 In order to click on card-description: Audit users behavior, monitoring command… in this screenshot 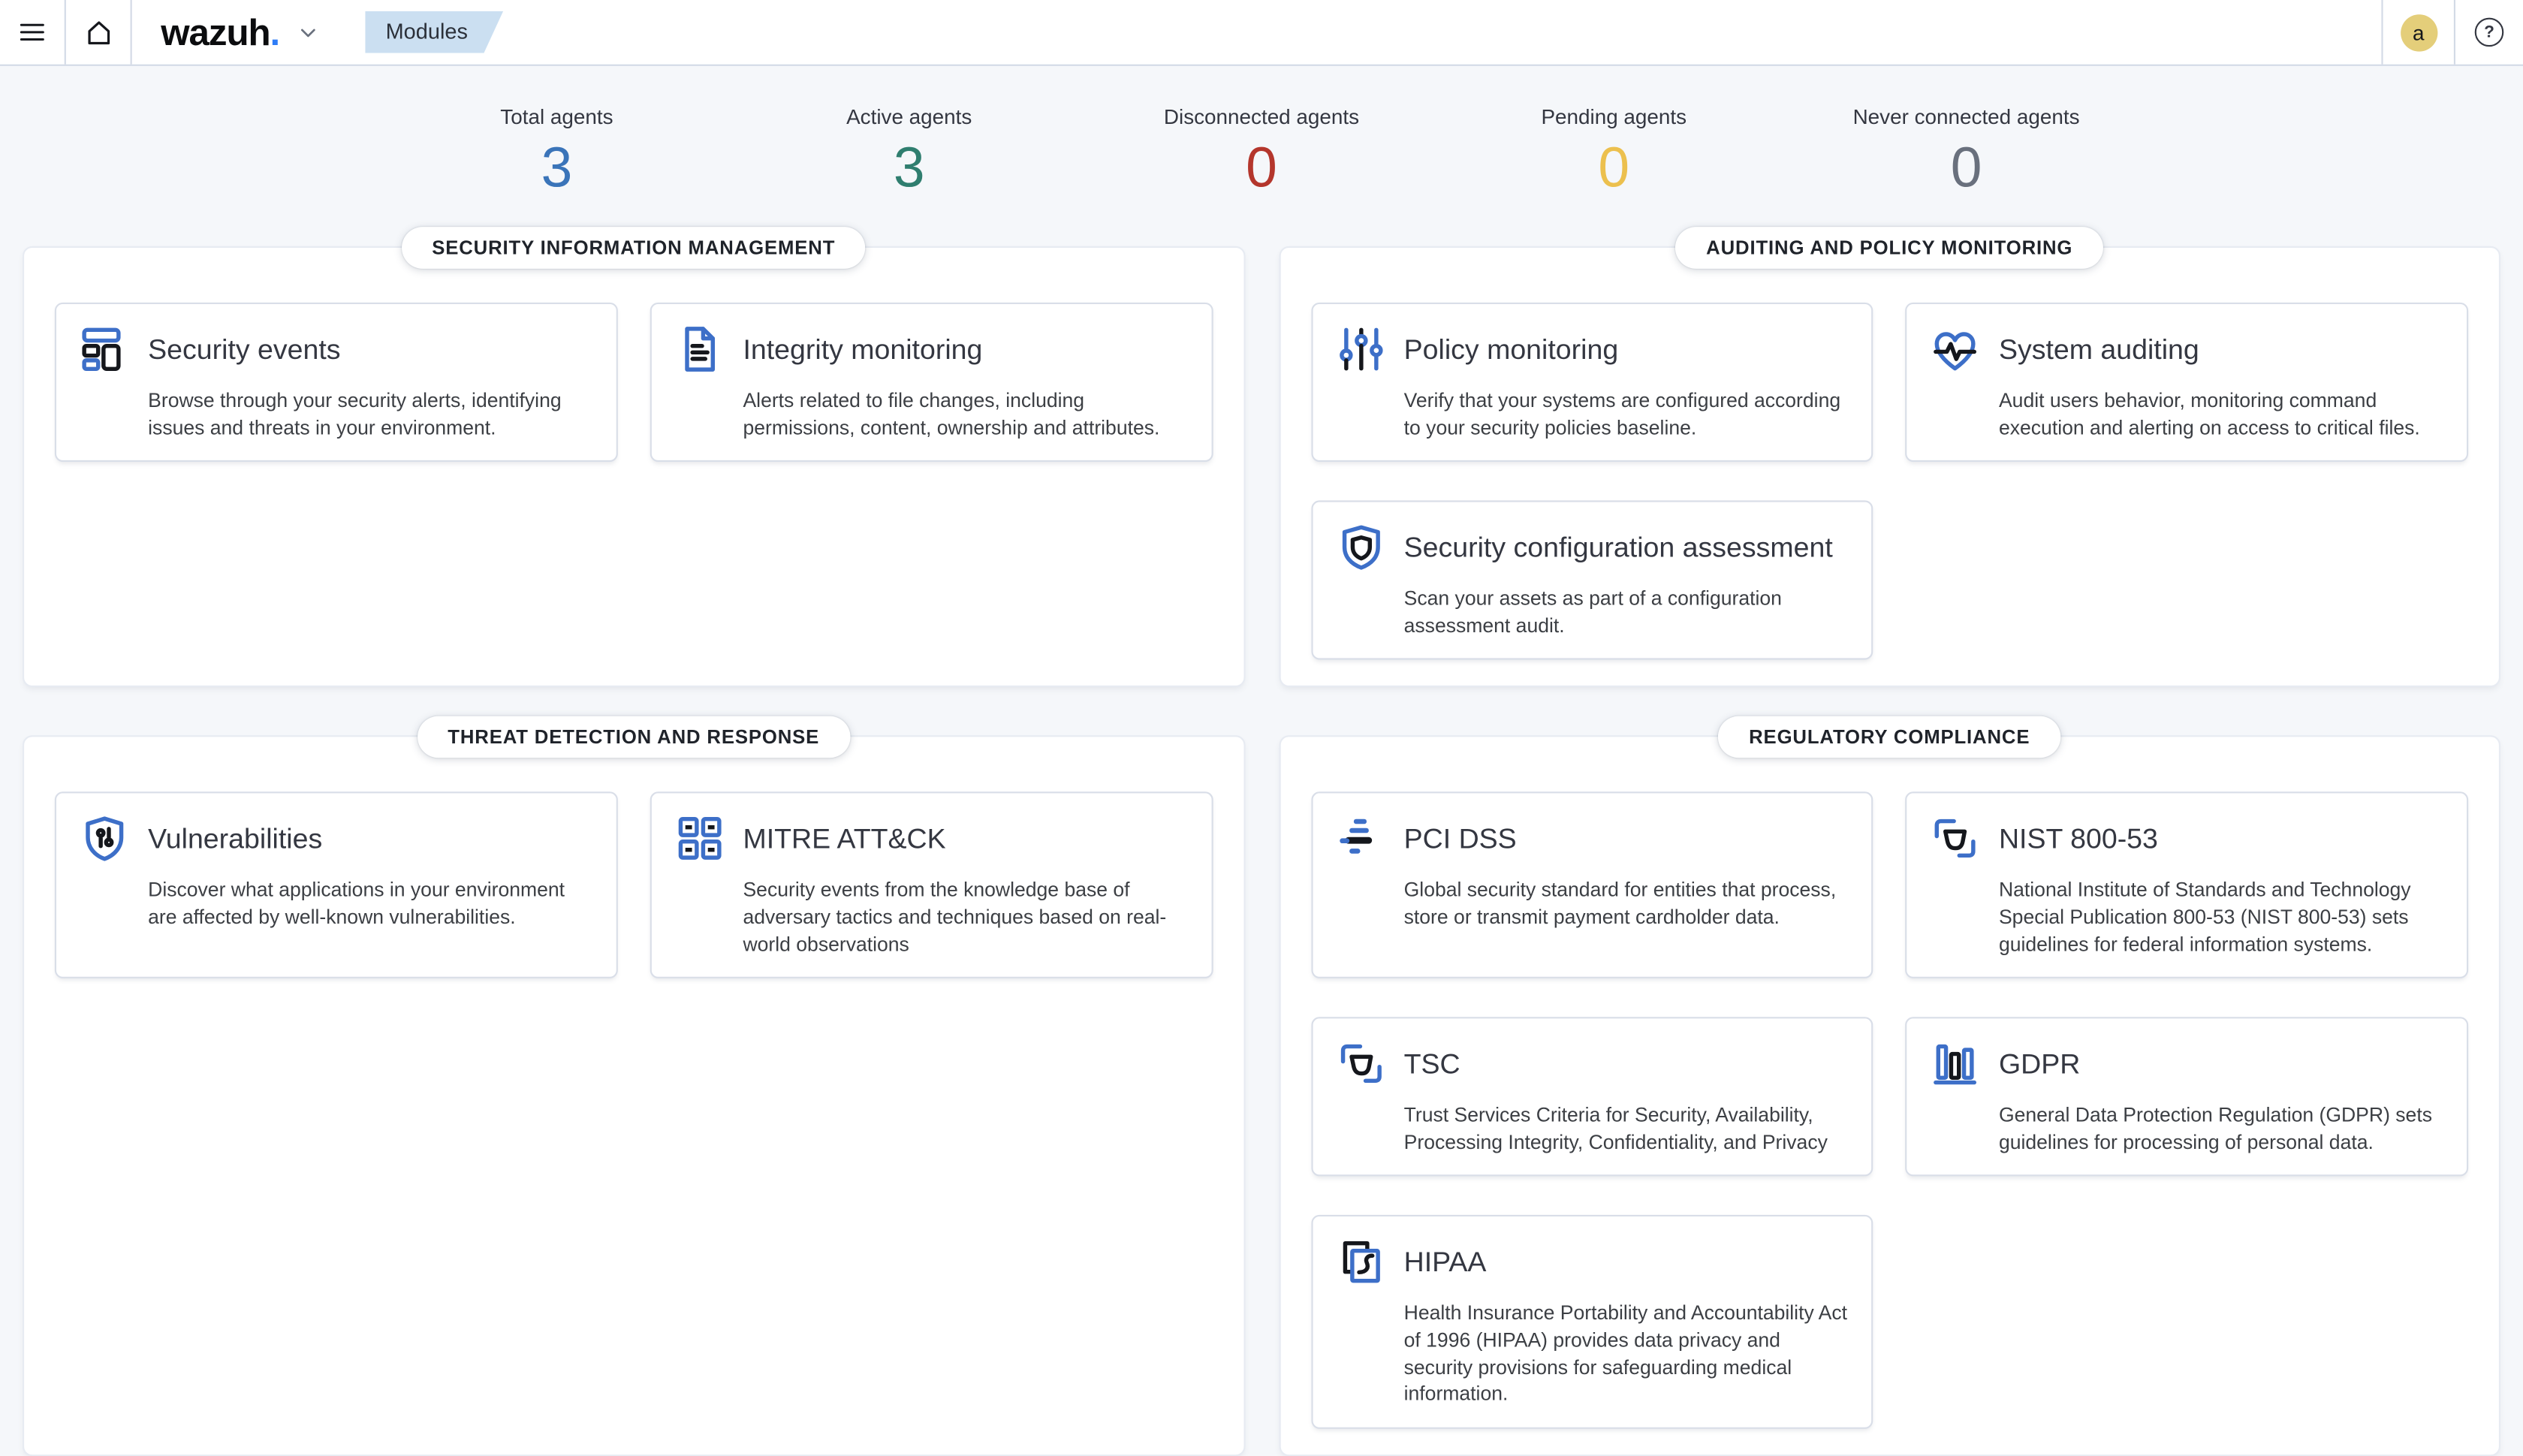, I will do `click(2209, 414)`.